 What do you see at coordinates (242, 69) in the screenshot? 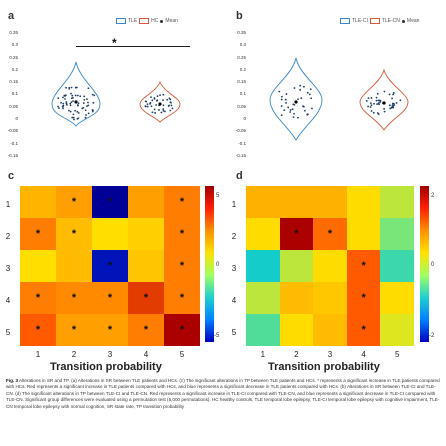
I see `ytick: 0.2` at bounding box center [242, 69].